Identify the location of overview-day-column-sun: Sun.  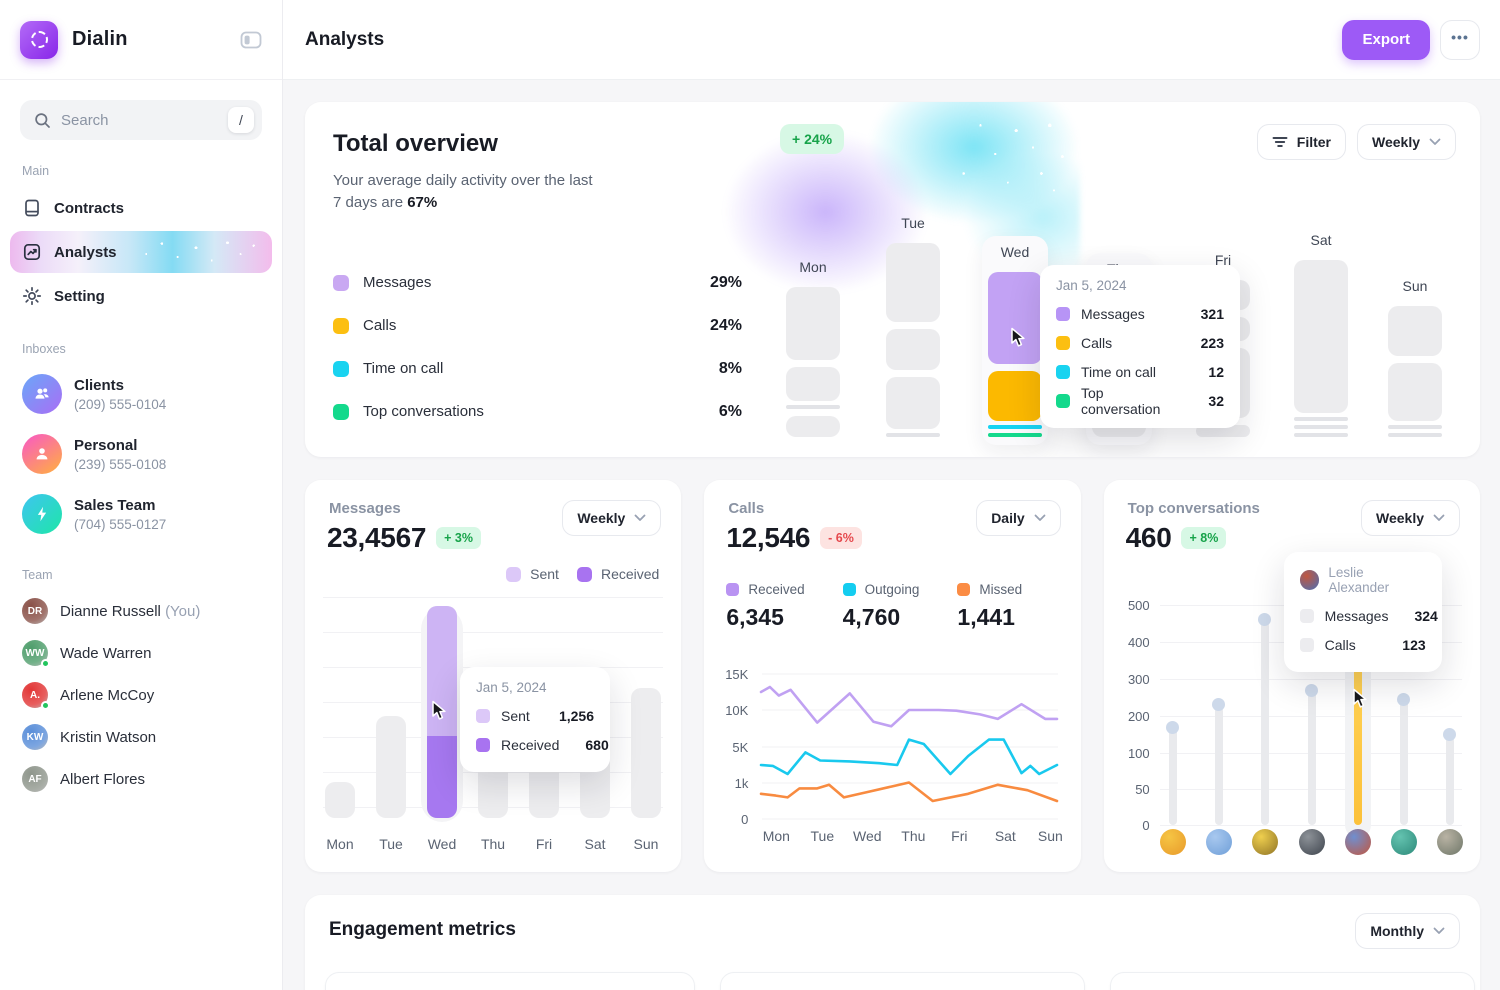
(1415, 357).